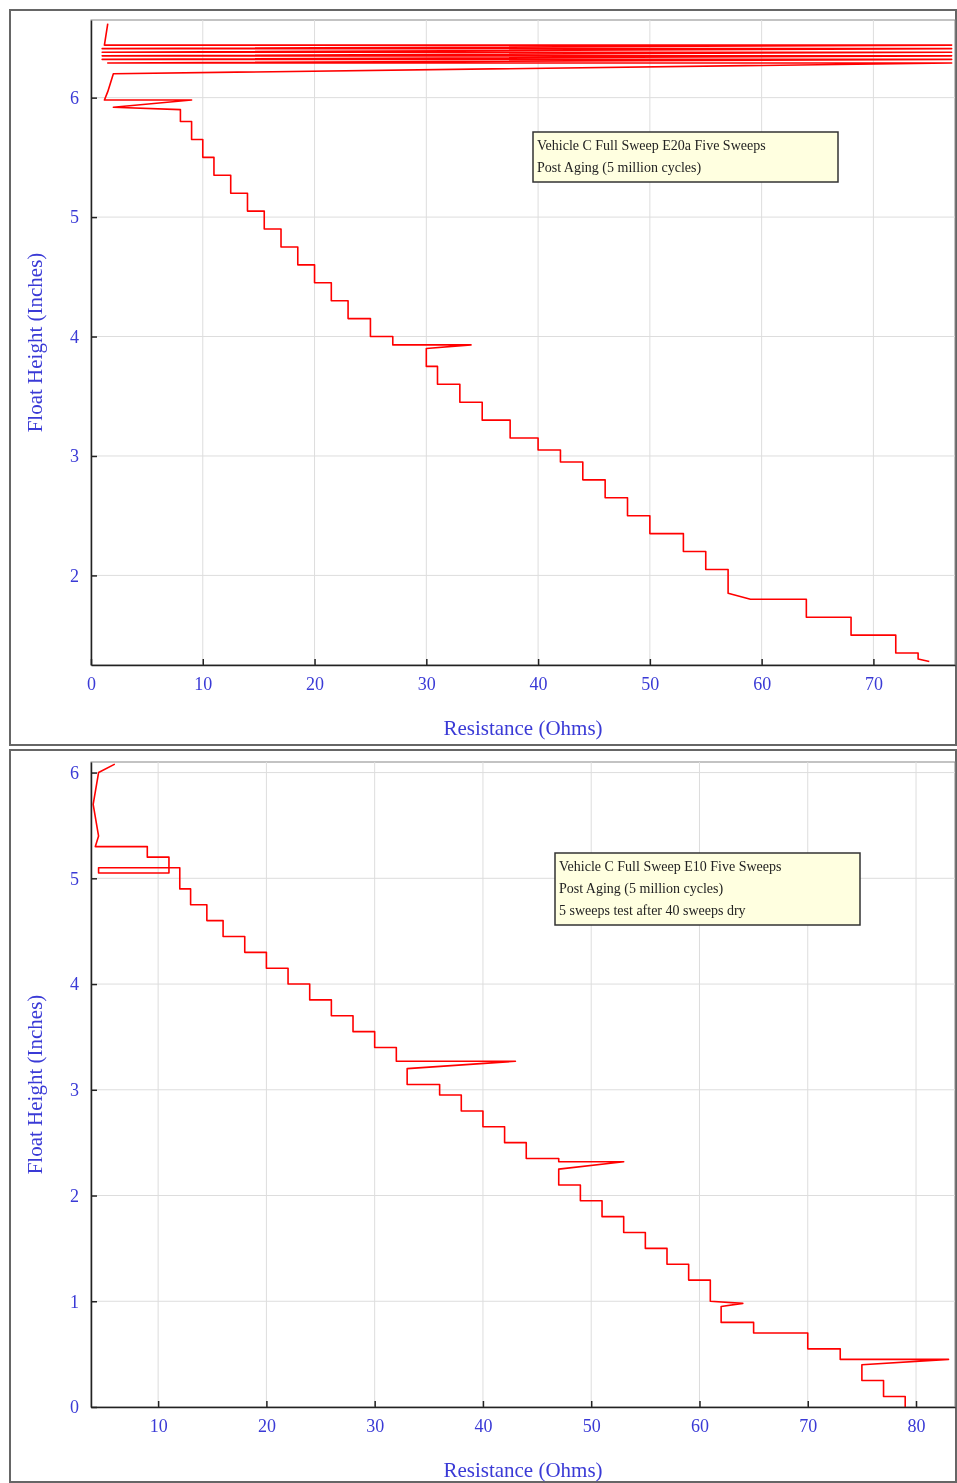 This screenshot has height=1483, width=957. What do you see at coordinates (916, 1425) in the screenshot?
I see `x-tick-label: 80` at bounding box center [916, 1425].